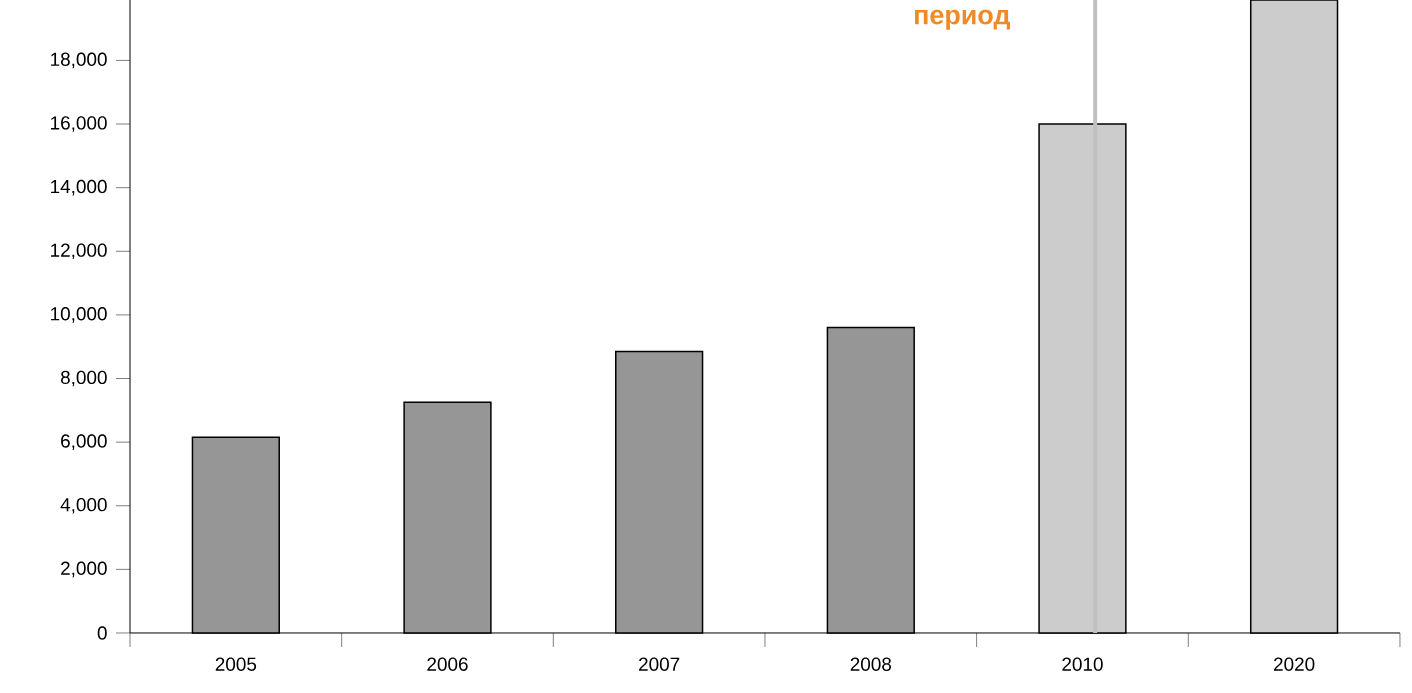 This screenshot has width=1412, height=693. What do you see at coordinates (83, 505) in the screenshot?
I see `y-tick-label: 4,000` at bounding box center [83, 505].